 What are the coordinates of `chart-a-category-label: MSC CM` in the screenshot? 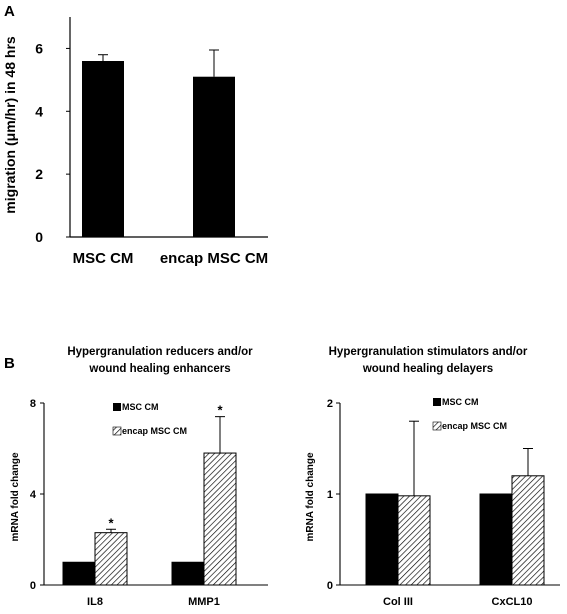 It's located at (103, 258).